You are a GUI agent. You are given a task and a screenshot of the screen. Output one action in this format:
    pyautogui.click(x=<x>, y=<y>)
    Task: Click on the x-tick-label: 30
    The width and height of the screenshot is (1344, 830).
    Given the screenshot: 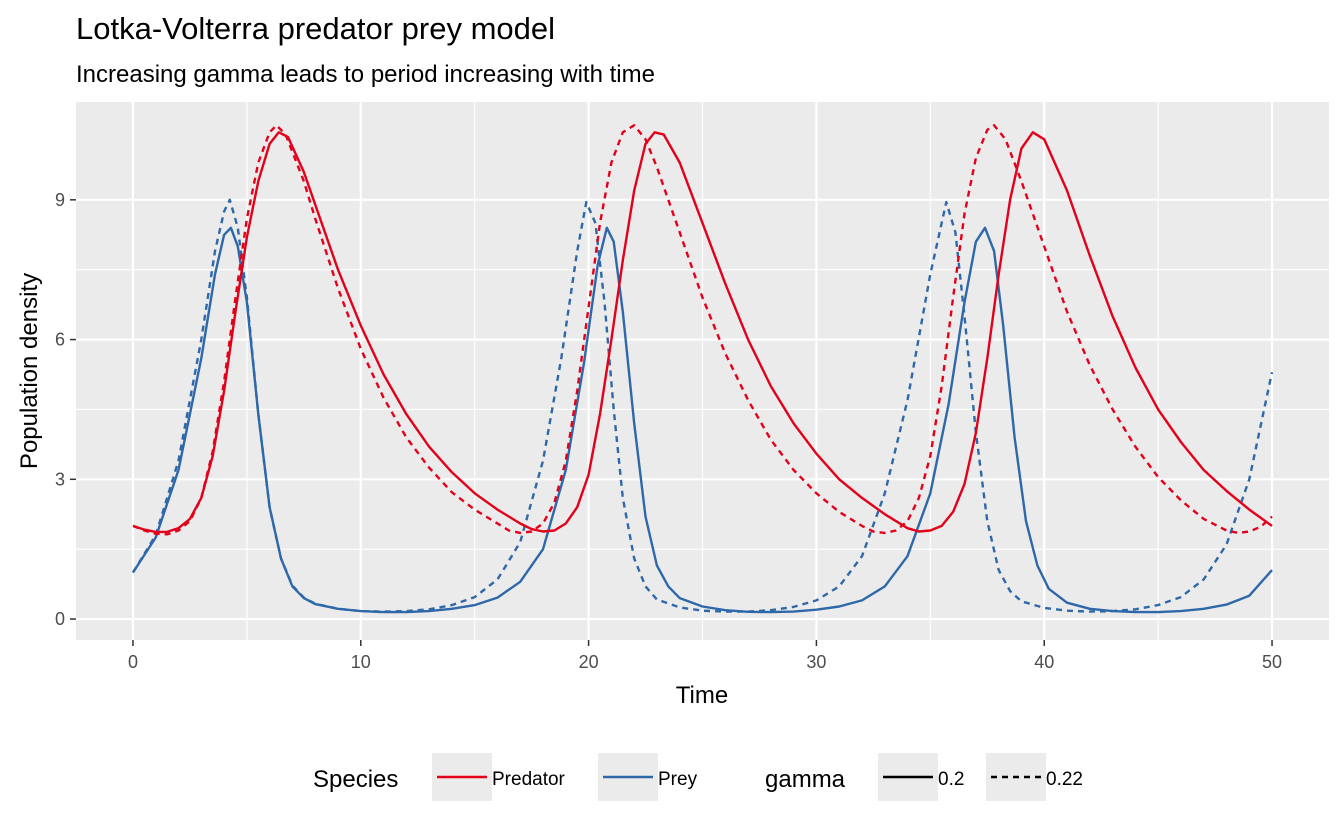 What is the action you would take?
    pyautogui.click(x=816, y=662)
    